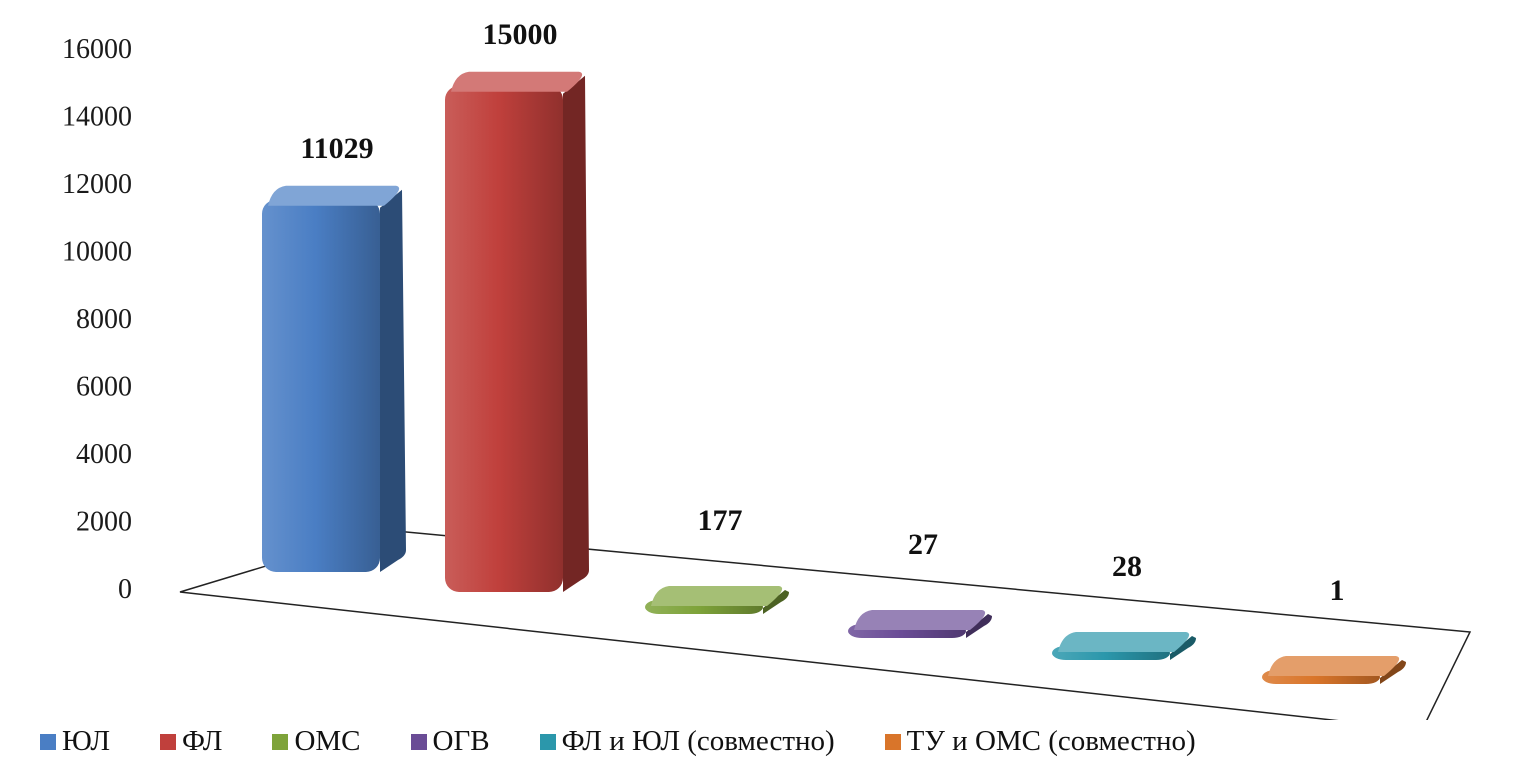 The width and height of the screenshot is (1534, 764). What do you see at coordinates (720, 520) in the screenshot?
I see `data-label: 177` at bounding box center [720, 520].